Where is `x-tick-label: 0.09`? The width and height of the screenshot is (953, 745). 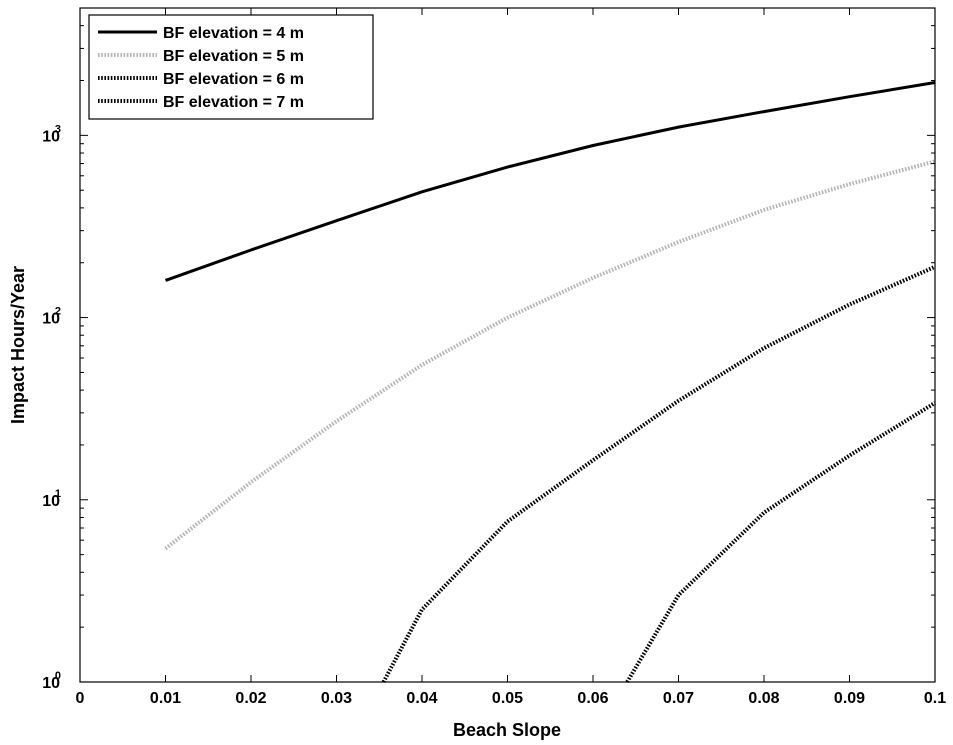
x-tick-label: 0.09 is located at coordinates (849, 698).